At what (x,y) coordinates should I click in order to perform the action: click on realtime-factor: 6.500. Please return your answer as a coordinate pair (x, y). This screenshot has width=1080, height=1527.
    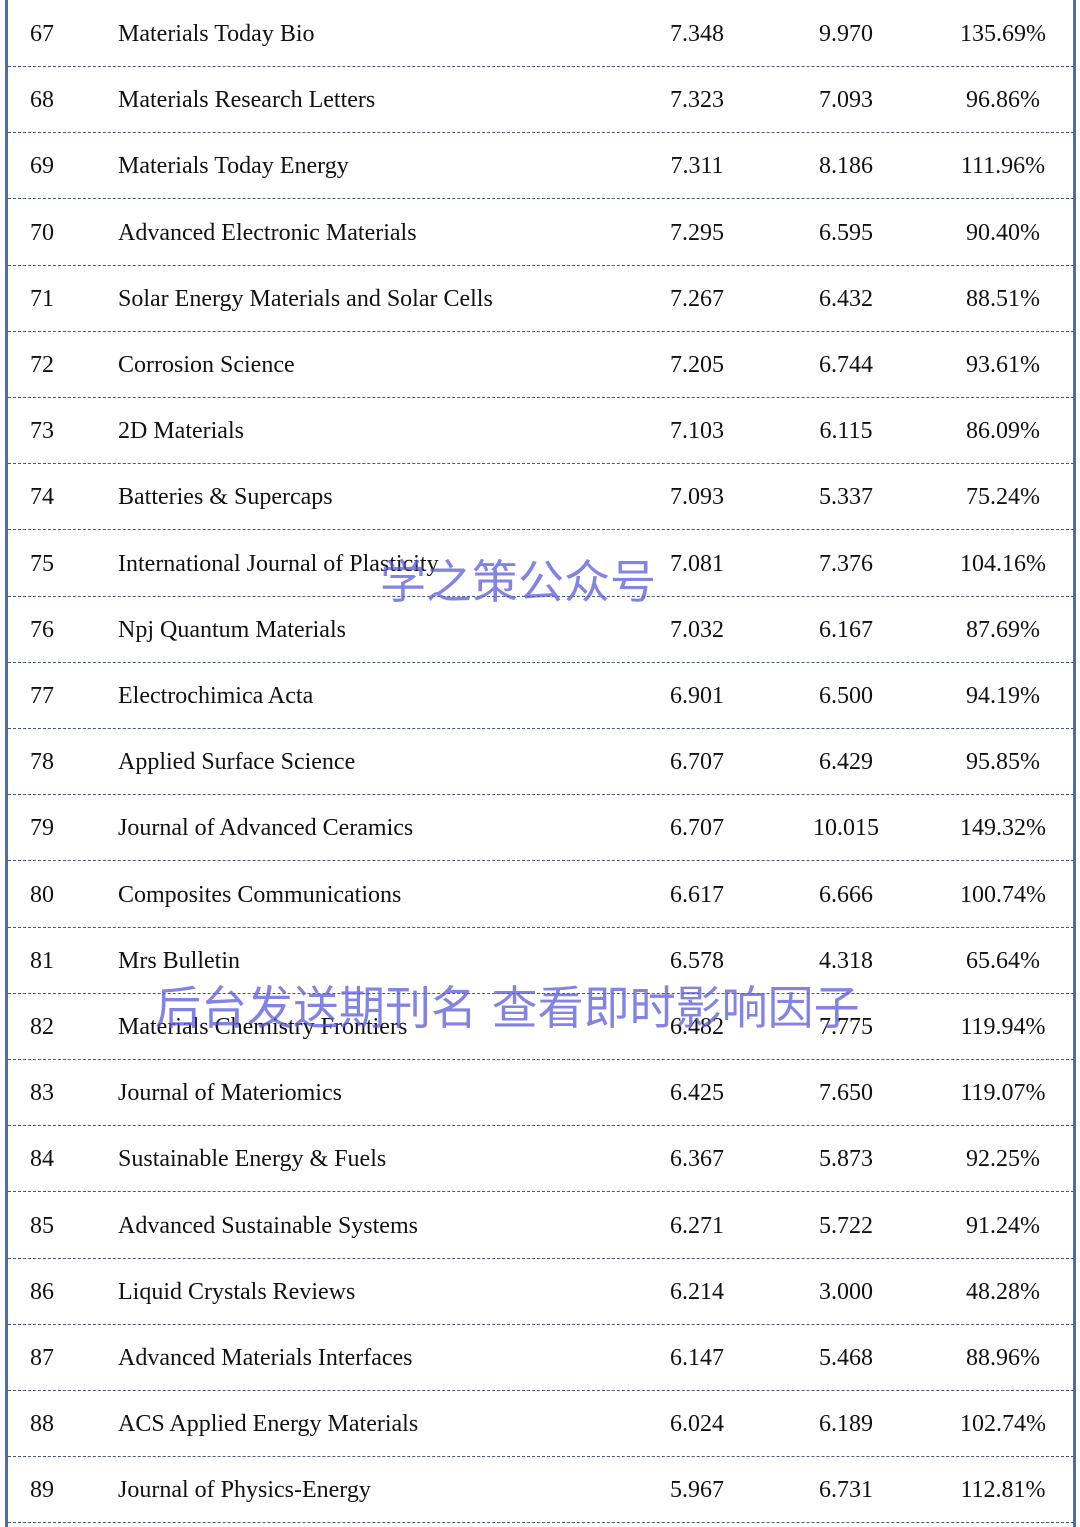
    Looking at the image, I should click on (846, 696).